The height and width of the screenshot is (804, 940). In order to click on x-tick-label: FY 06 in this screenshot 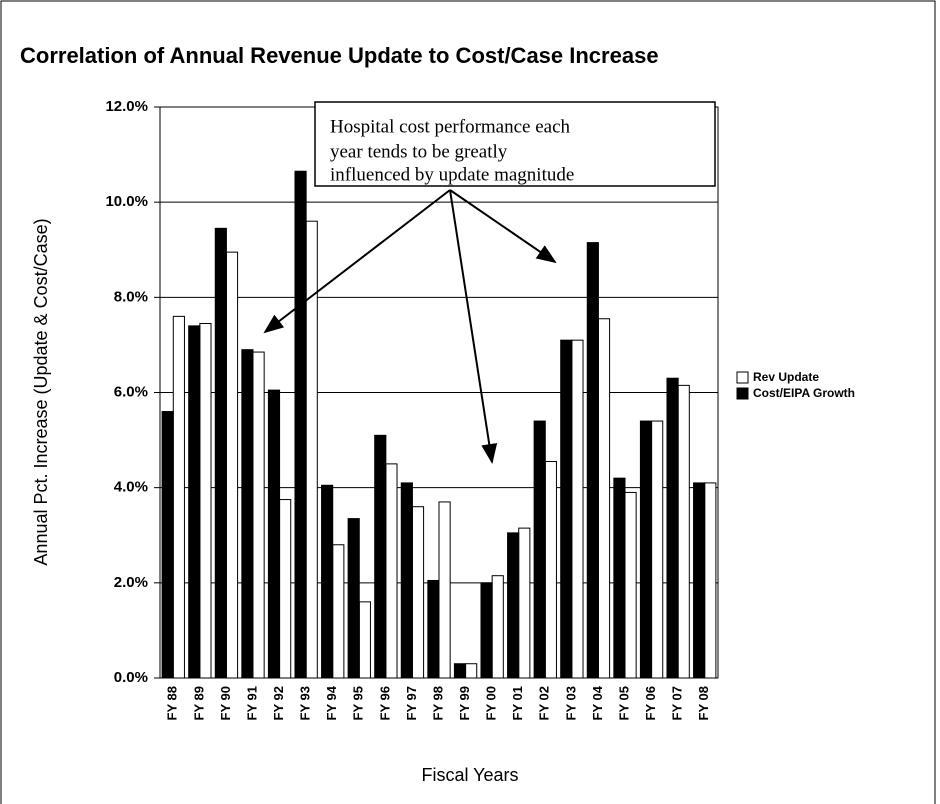, I will do `click(650, 703)`.